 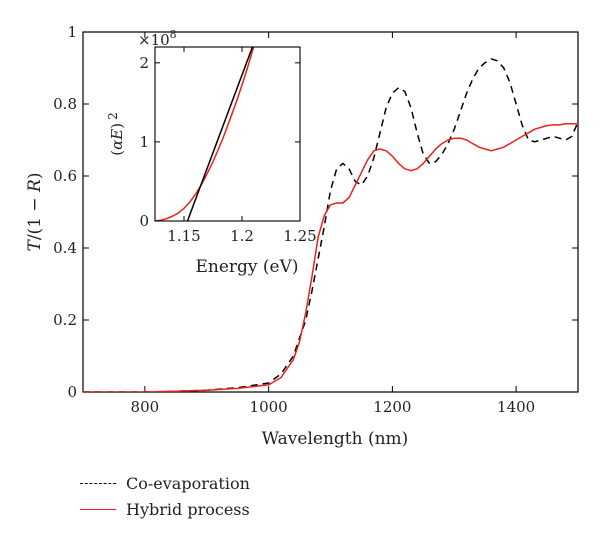 I want to click on main-x-tick-label: 1200, so click(x=392, y=407).